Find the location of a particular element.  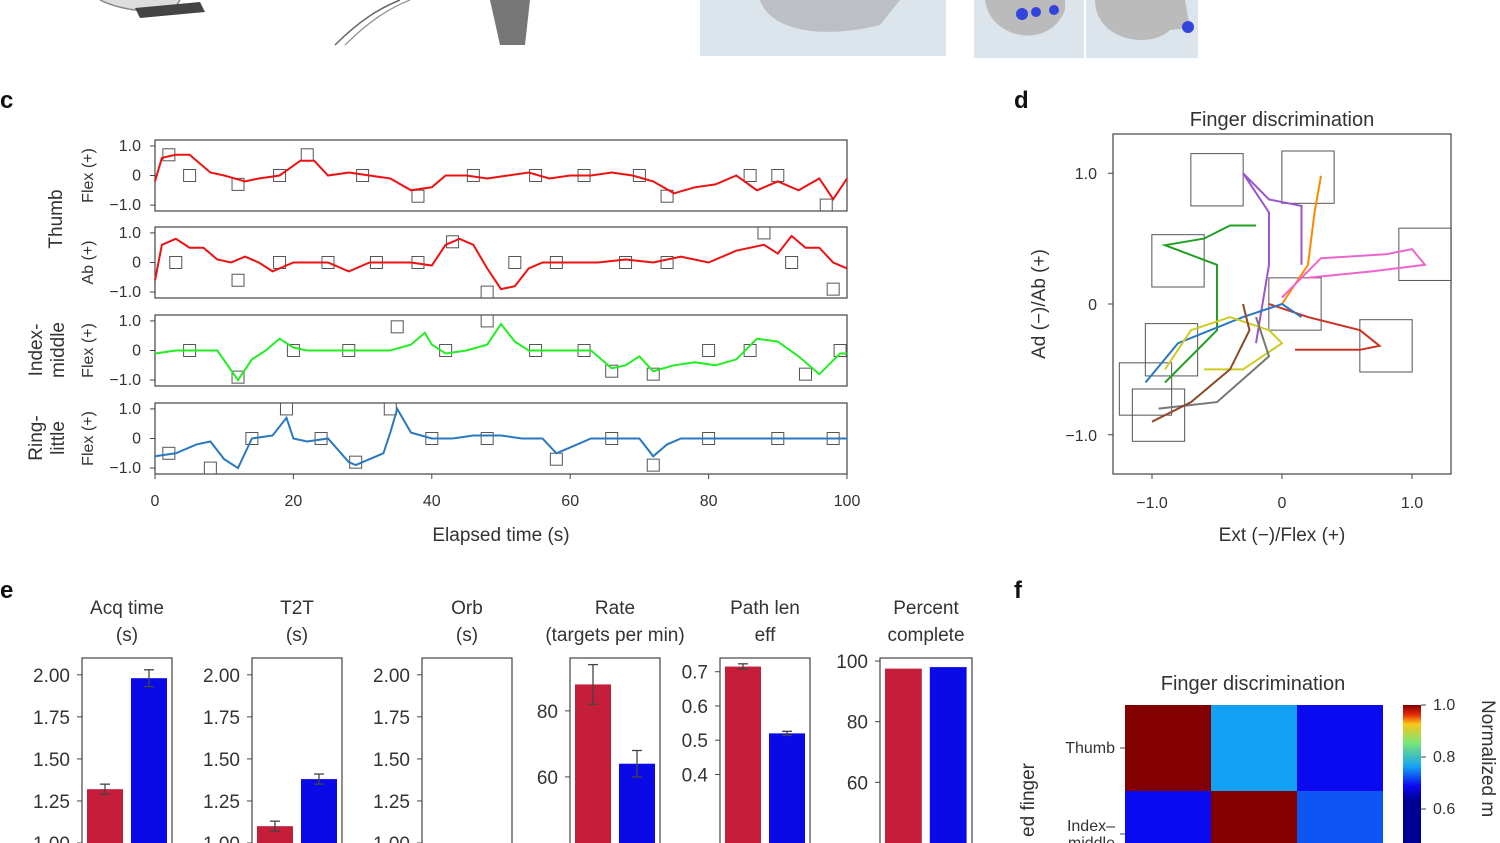

x-tick-label: 20 is located at coordinates (294, 501).